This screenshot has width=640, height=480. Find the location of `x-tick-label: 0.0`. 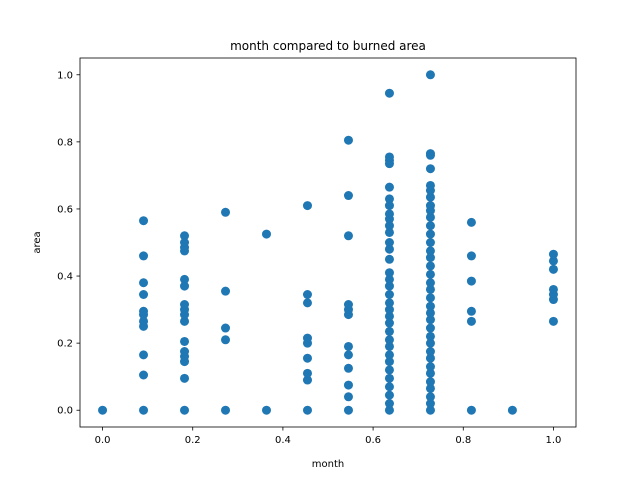

x-tick-label: 0.0 is located at coordinates (103, 440).